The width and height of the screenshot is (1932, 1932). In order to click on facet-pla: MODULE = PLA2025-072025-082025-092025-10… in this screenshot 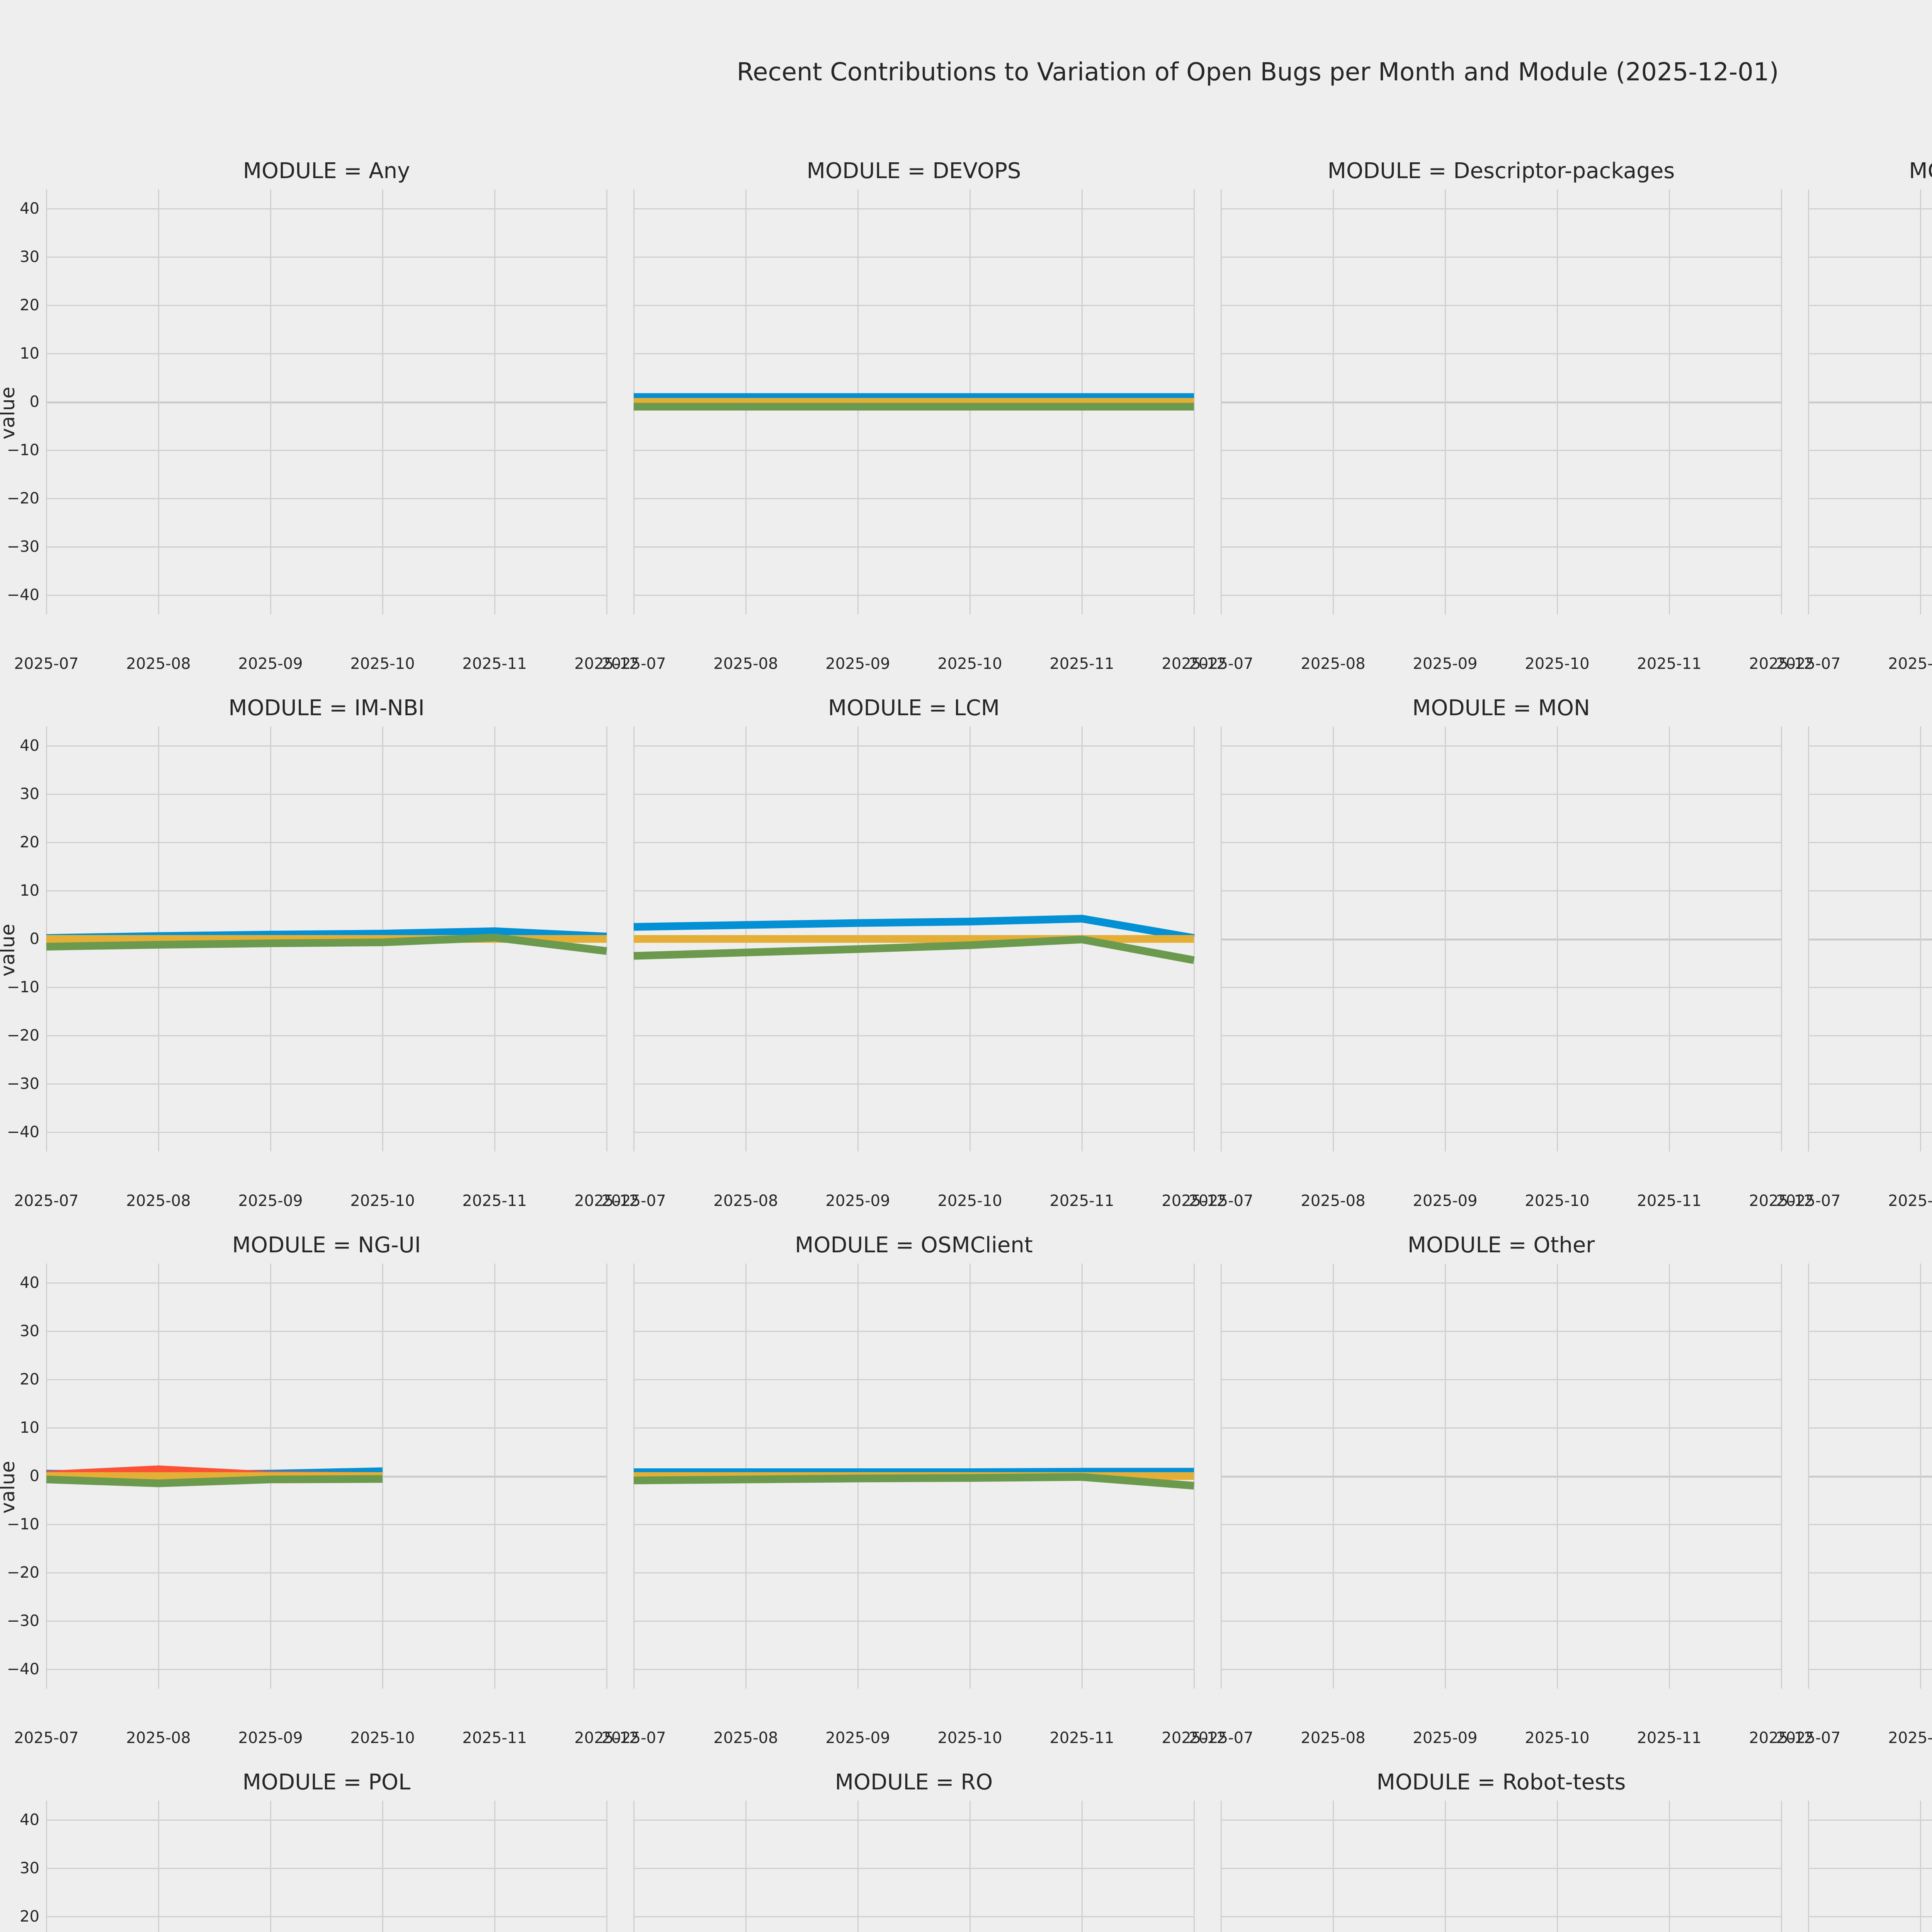, I will do `click(1854, 1497)`.